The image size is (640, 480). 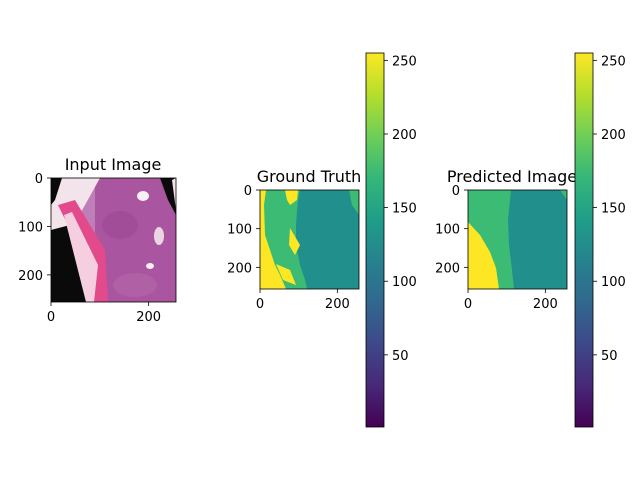 What do you see at coordinates (113, 164) in the screenshot?
I see `input-image-title: Input Image` at bounding box center [113, 164].